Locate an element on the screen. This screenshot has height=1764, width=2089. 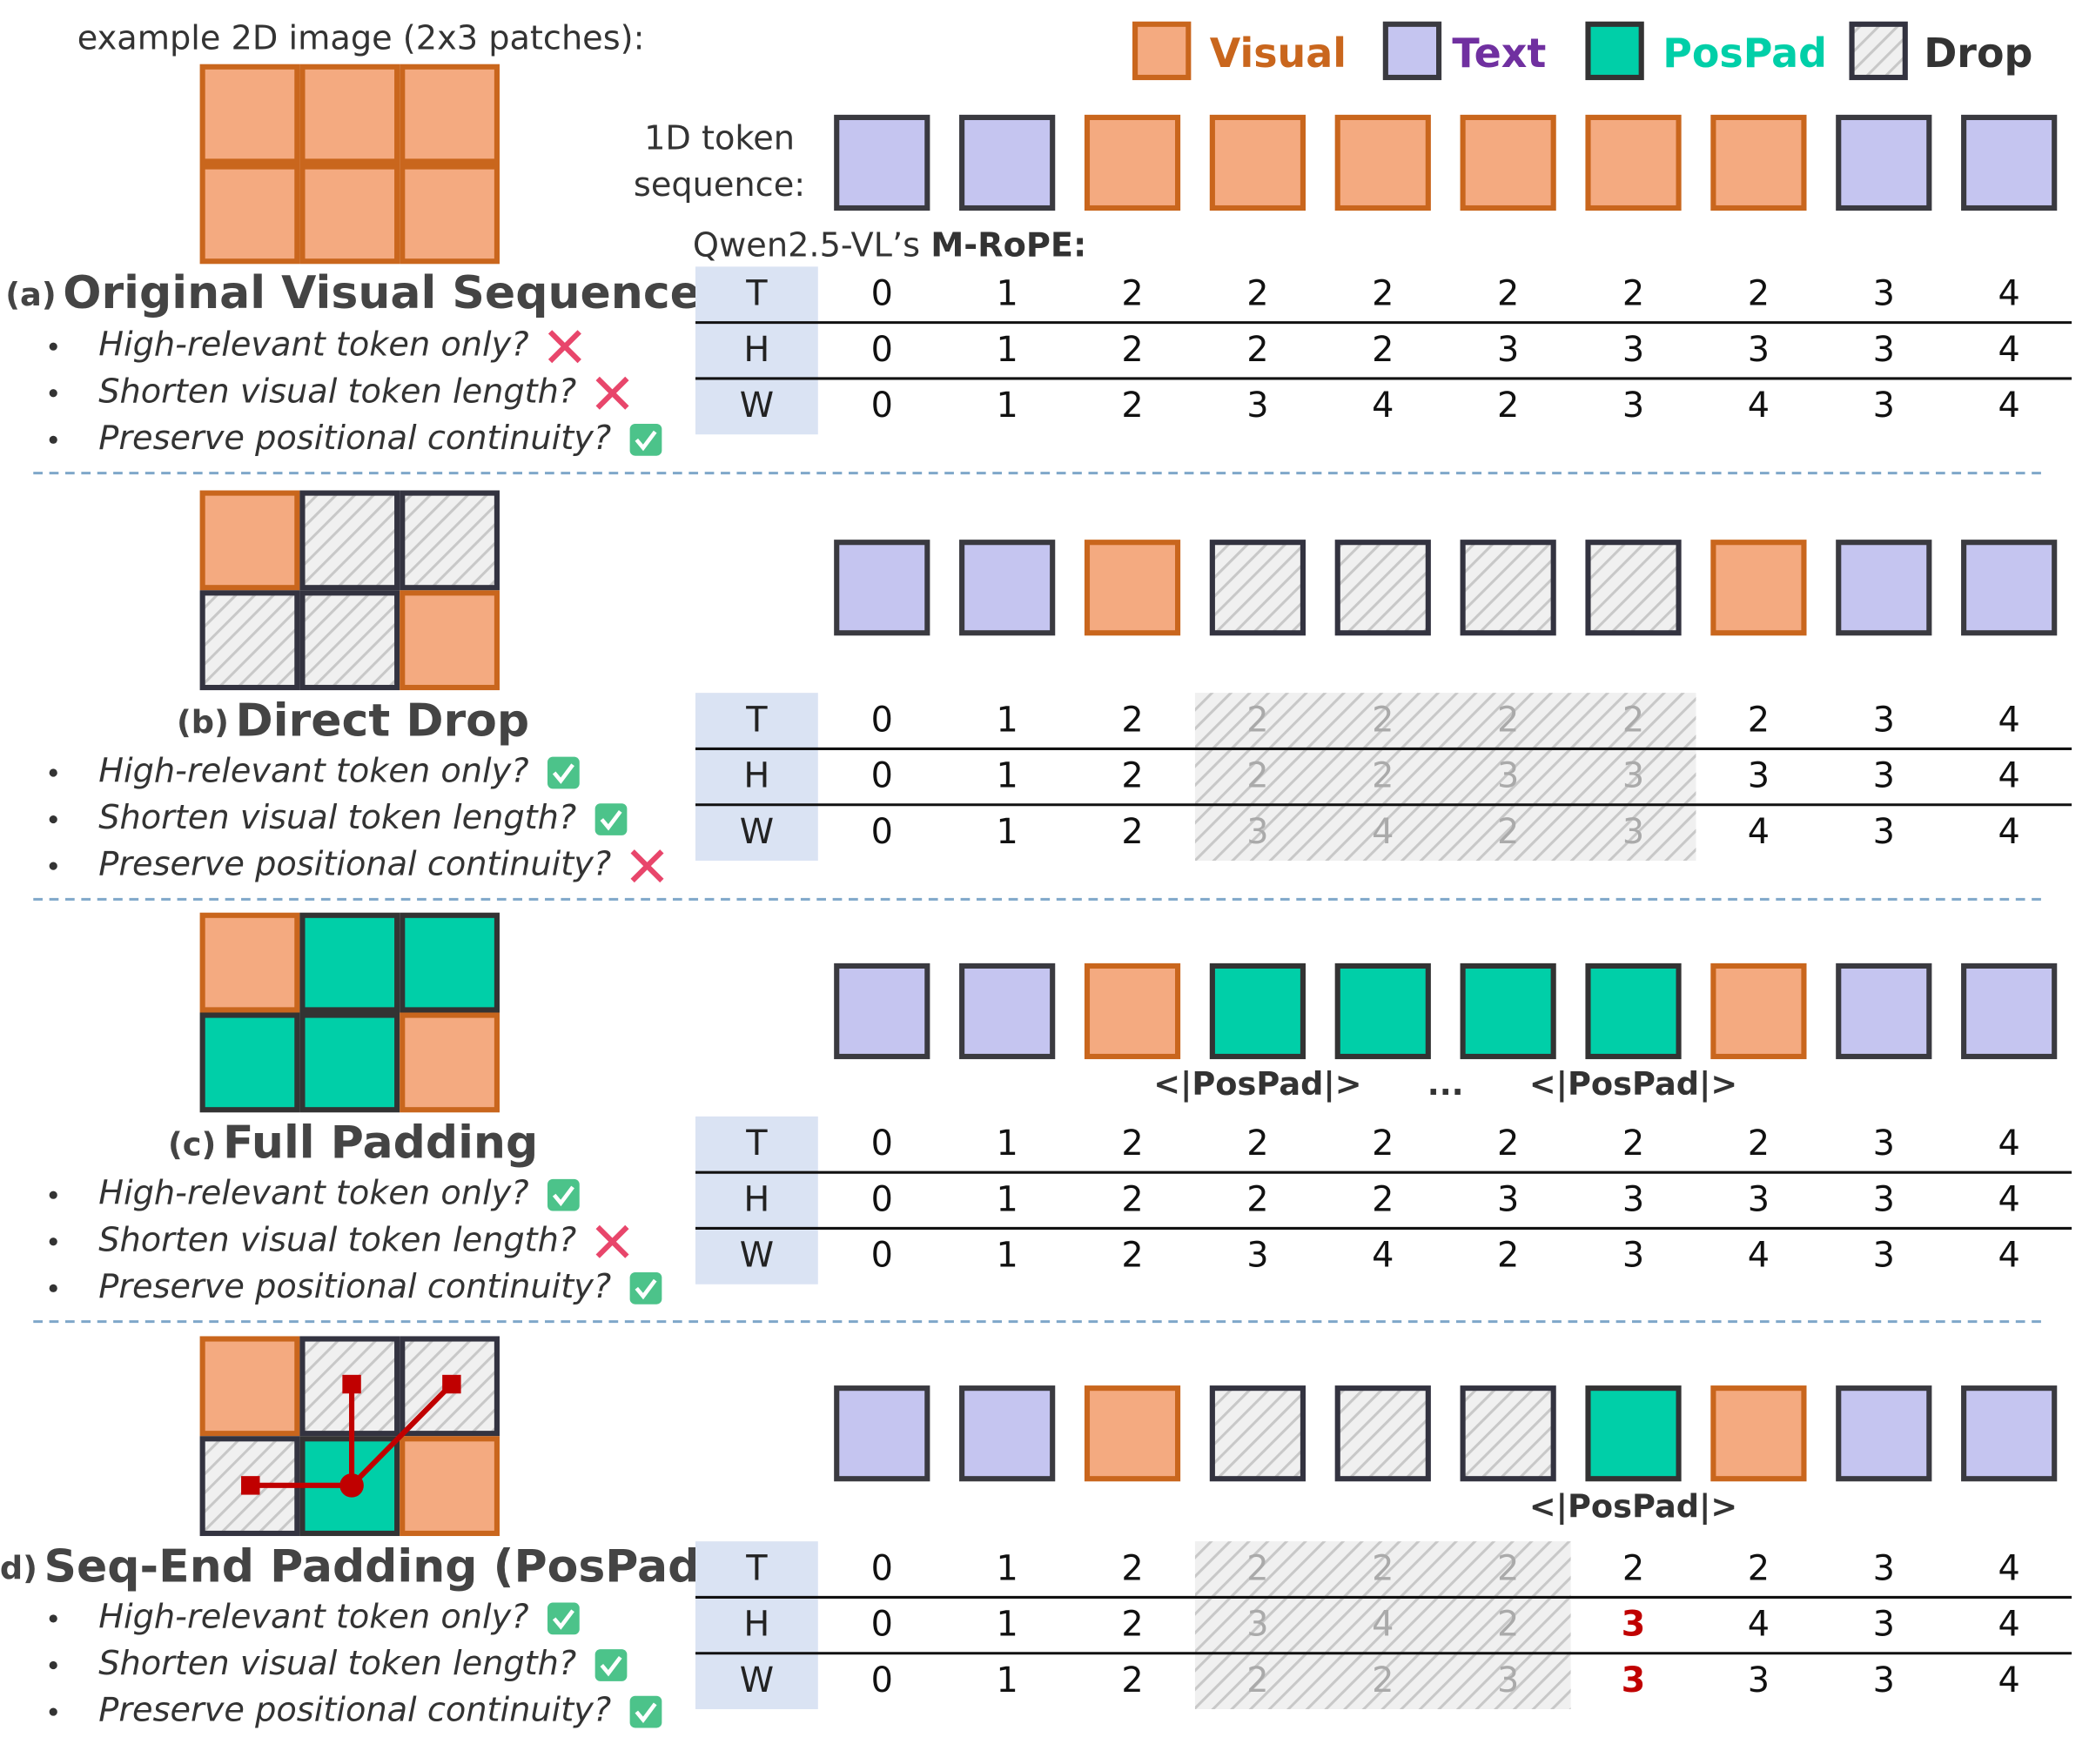
caption-prefix: Qwen2.5-VL’s is located at coordinates (811, 245).